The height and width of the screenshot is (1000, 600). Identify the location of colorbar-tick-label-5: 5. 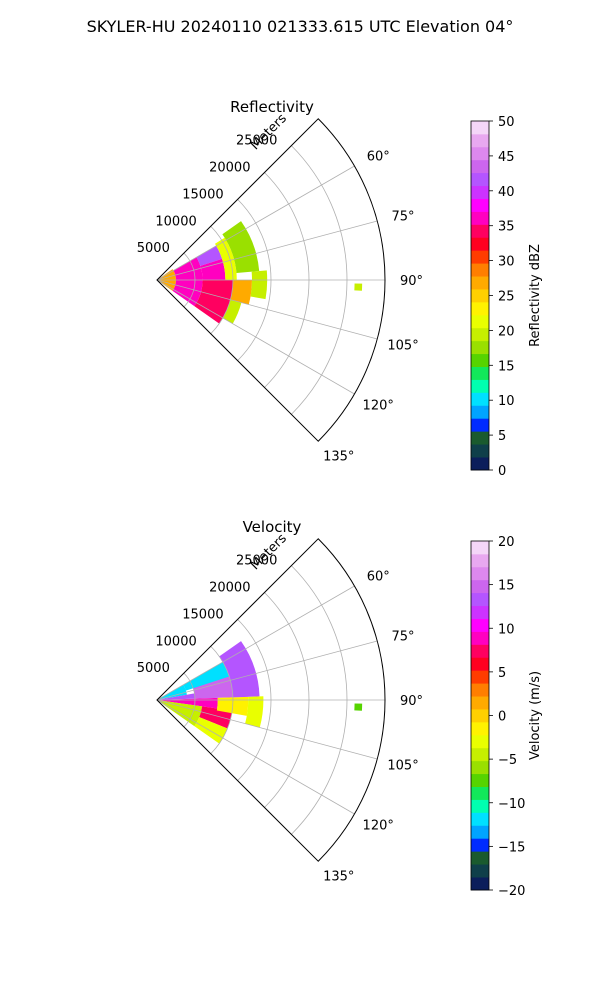
(502, 673).